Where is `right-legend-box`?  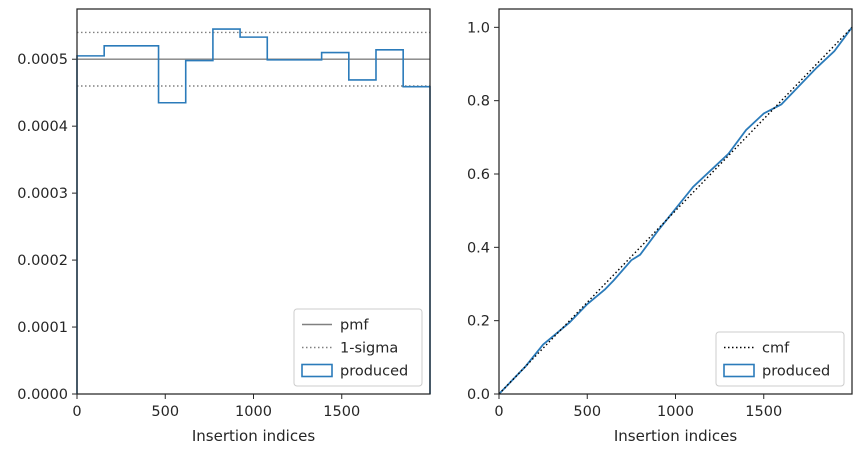
right-legend-box is located at coordinates (780, 359).